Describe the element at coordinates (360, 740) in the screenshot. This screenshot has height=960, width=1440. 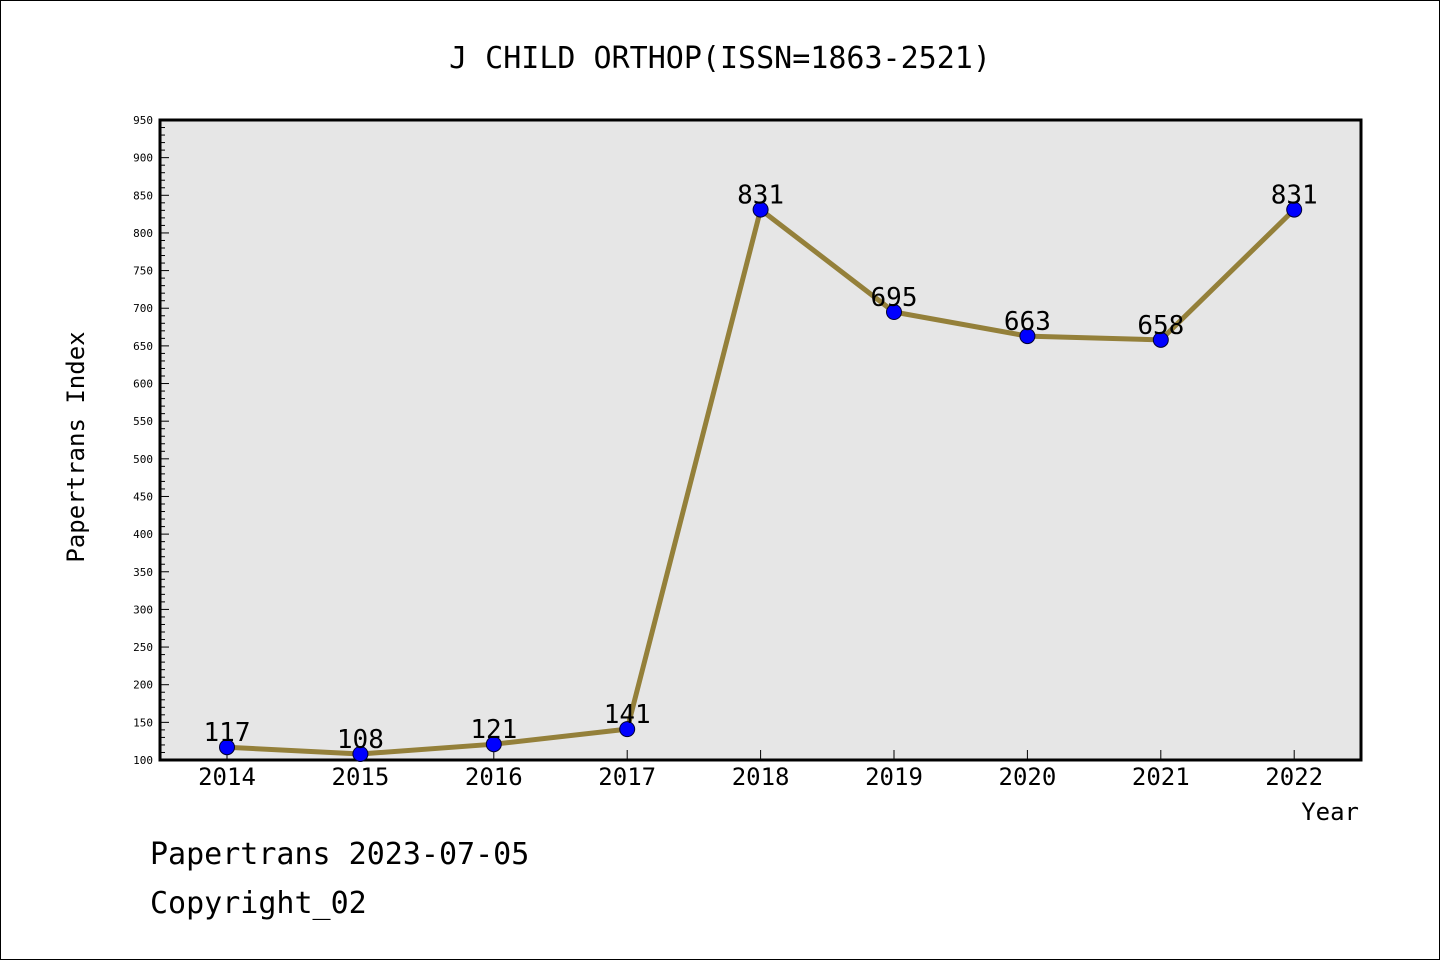
I see `data-label: 108` at that location.